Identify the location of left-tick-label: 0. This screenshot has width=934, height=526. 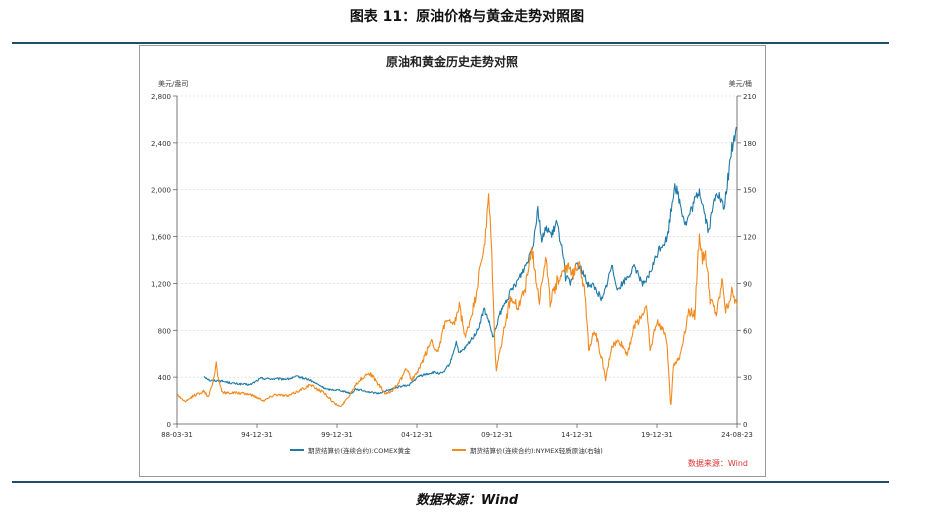
(169, 425).